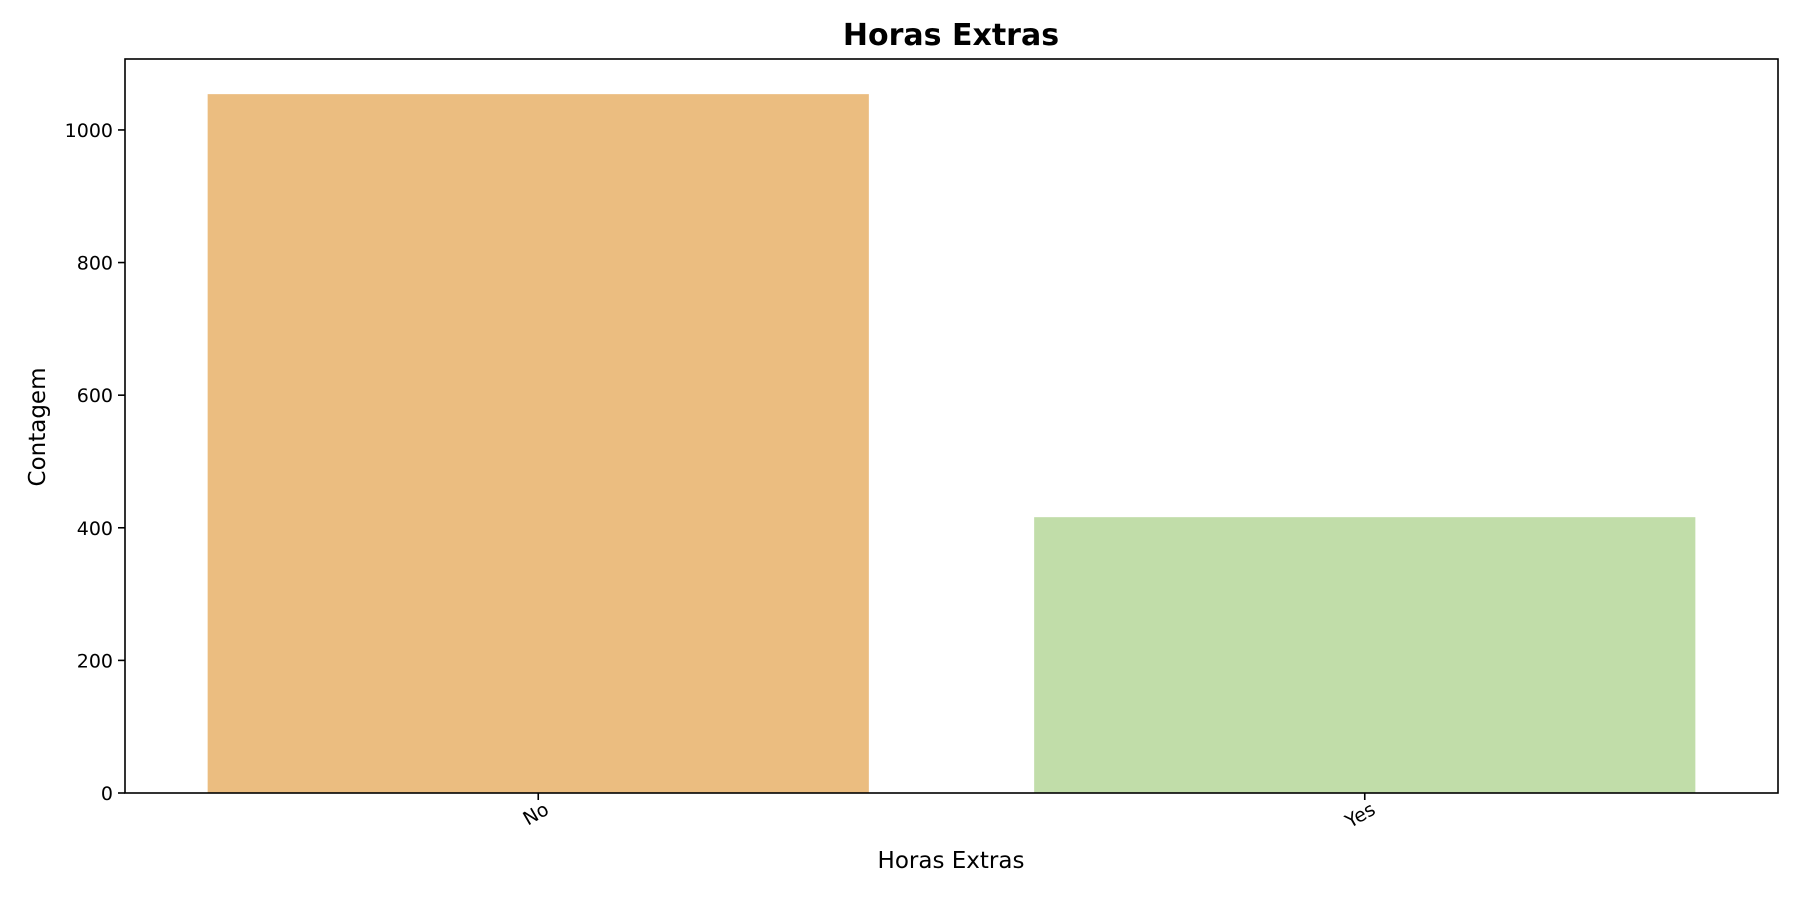  Describe the element at coordinates (38, 427) in the screenshot. I see `y-axis-label: Contagem` at that location.